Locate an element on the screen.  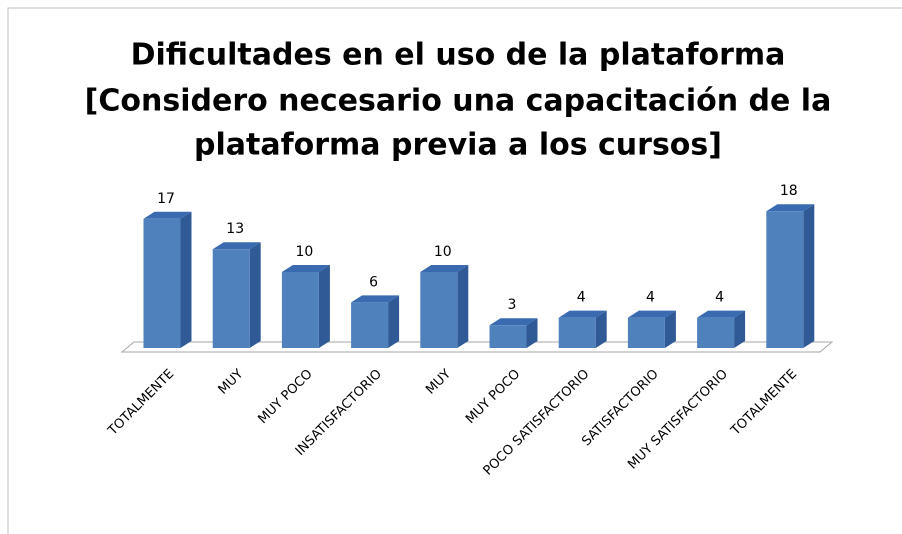
chart-title: Dificultades en el uso de la plataforma is located at coordinates (458, 55).